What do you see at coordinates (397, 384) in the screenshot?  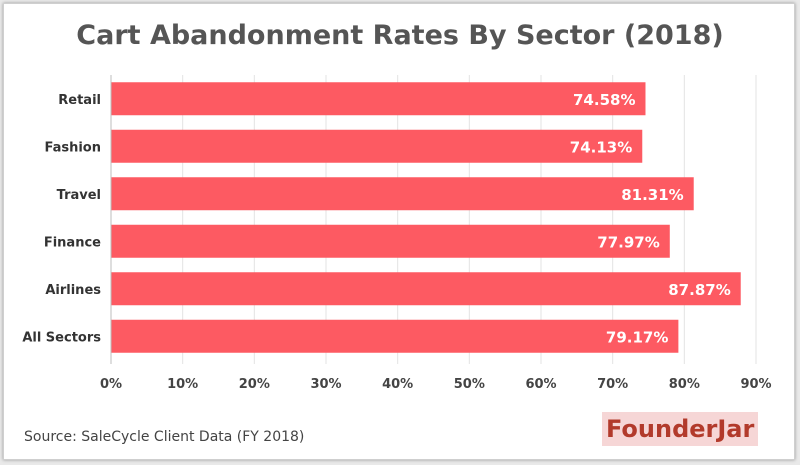 I see `x-tick-label: 40%` at bounding box center [397, 384].